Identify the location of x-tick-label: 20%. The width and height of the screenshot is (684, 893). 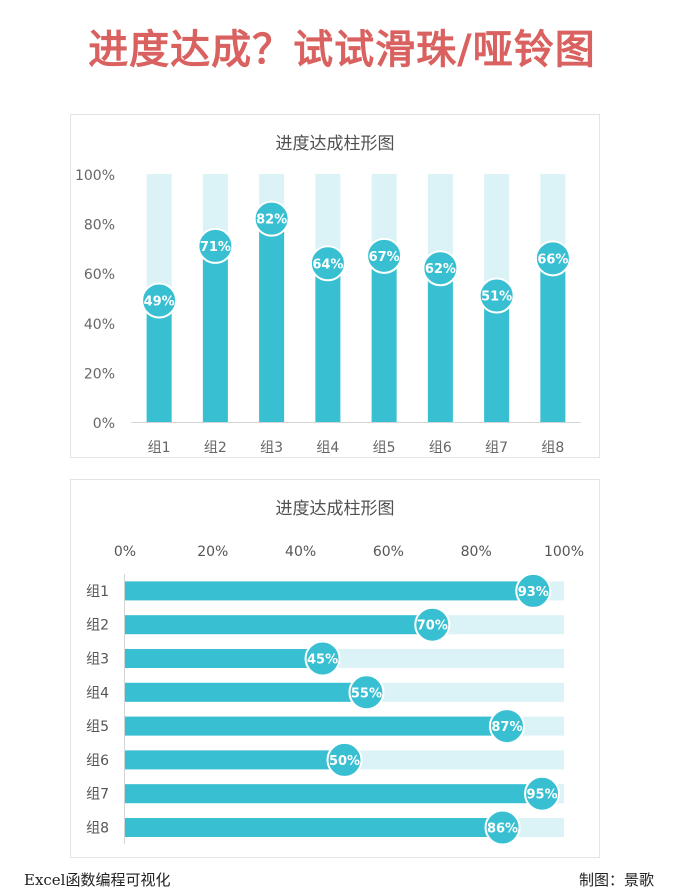
(212, 552).